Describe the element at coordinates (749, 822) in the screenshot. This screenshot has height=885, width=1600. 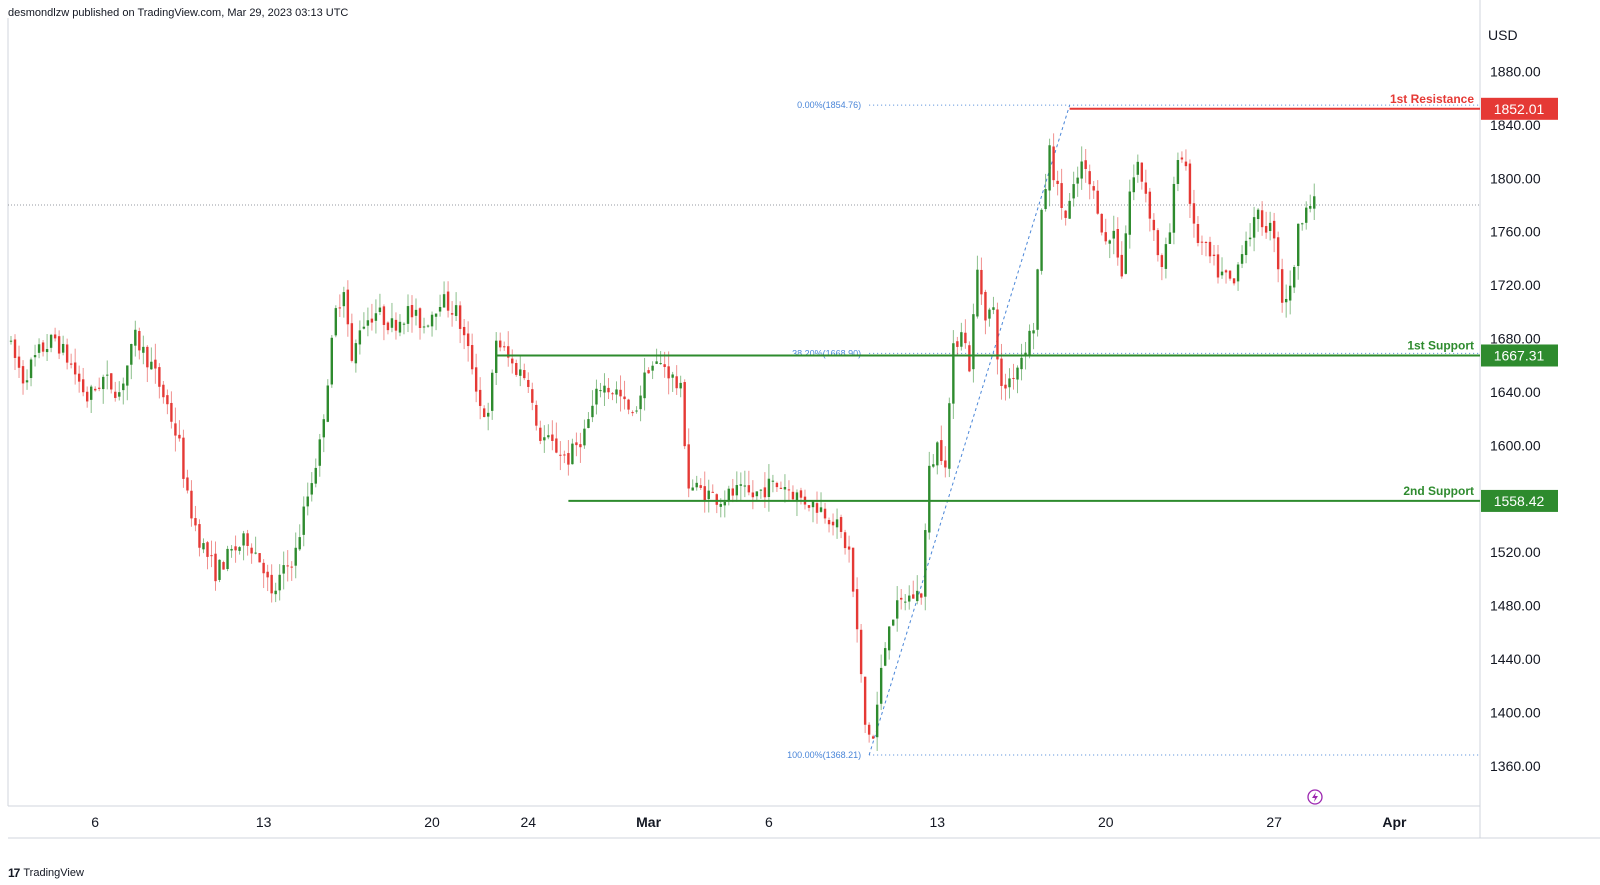
I see `time-axis: 6 13 20 24 Mar 6 13 20 27 Apr` at that location.